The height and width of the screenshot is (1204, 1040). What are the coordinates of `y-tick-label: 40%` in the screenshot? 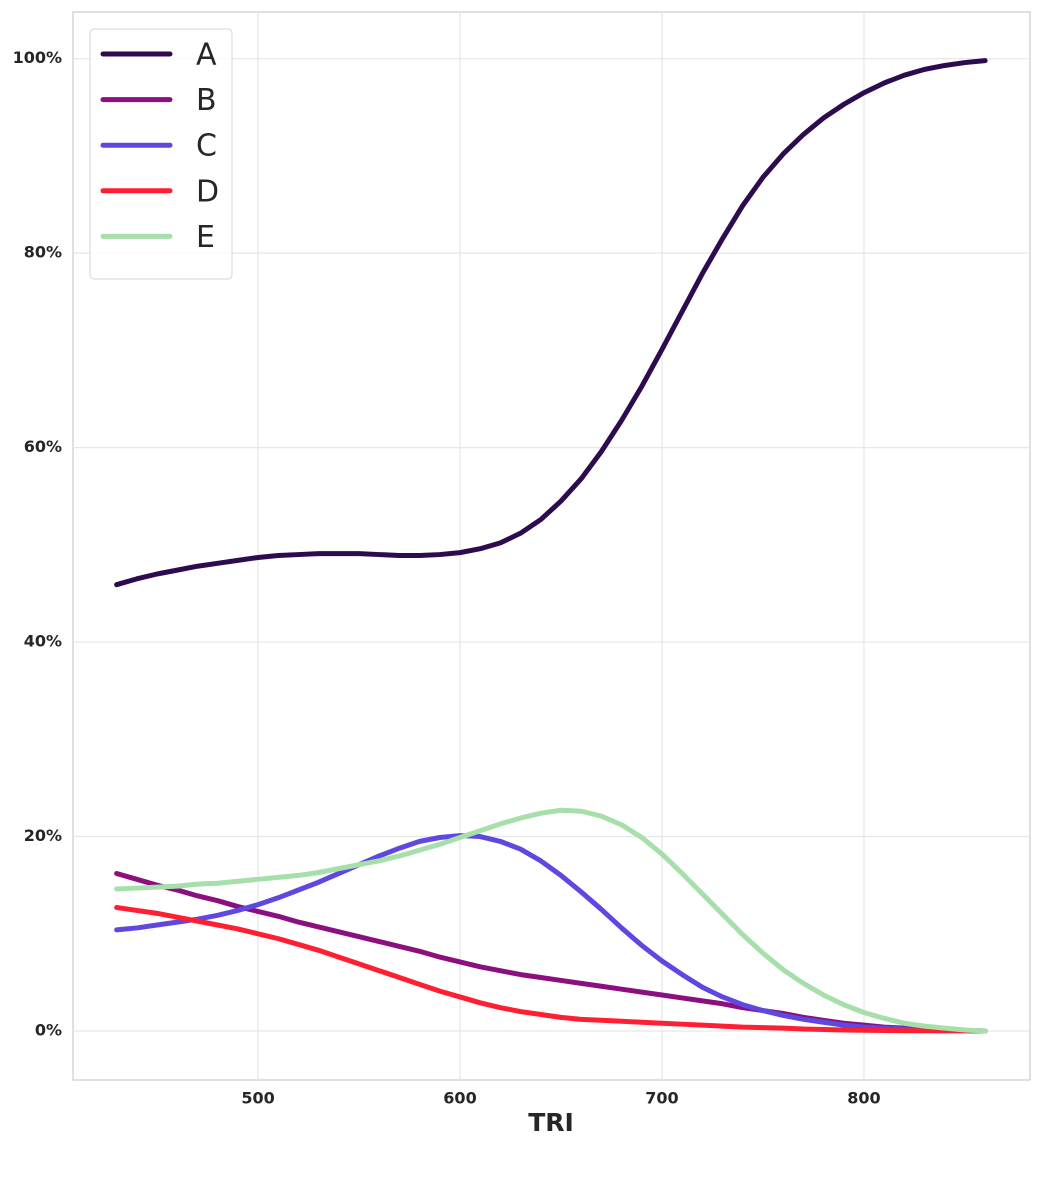 It's located at (43, 641).